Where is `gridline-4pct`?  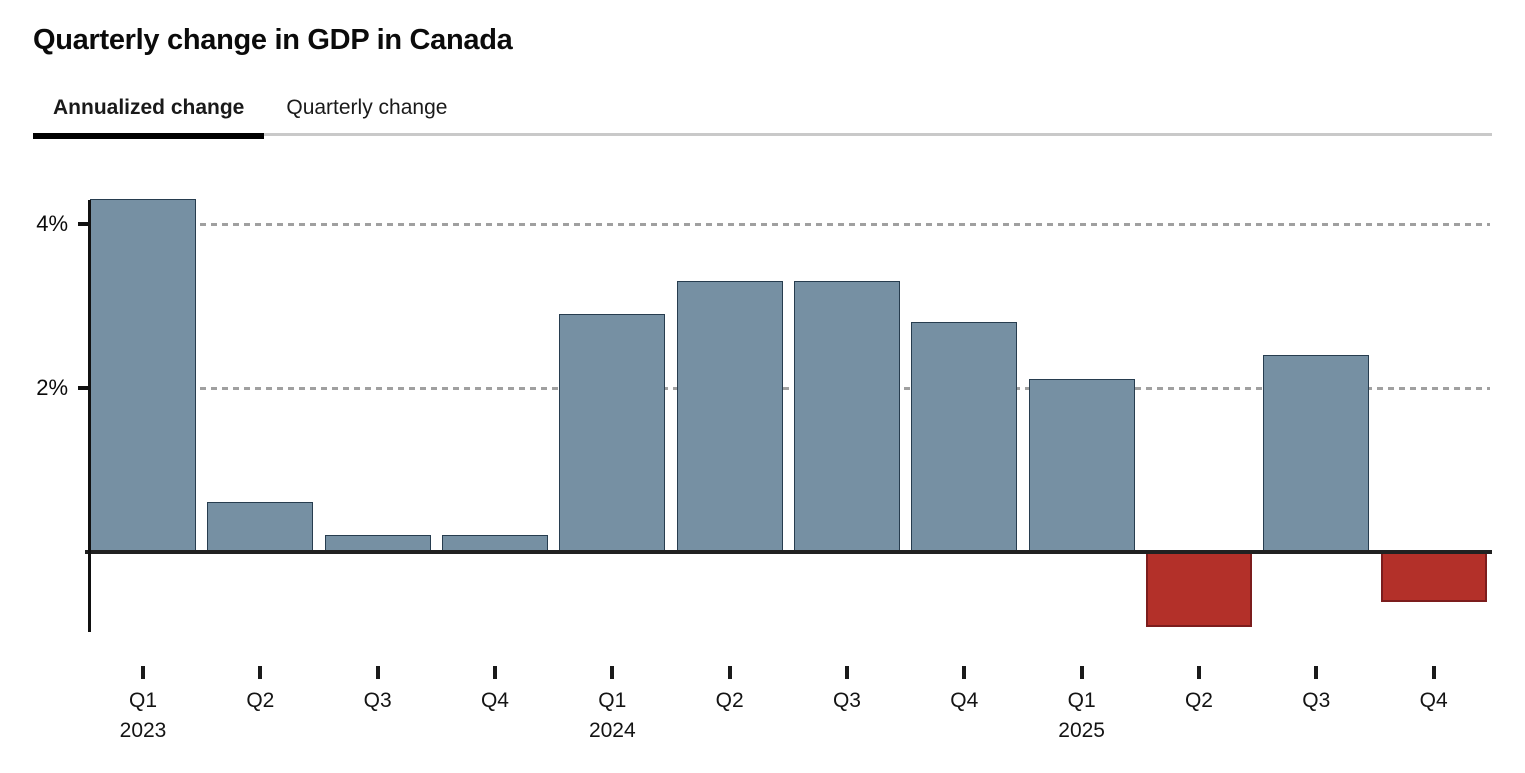 gridline-4pct is located at coordinates (790, 224).